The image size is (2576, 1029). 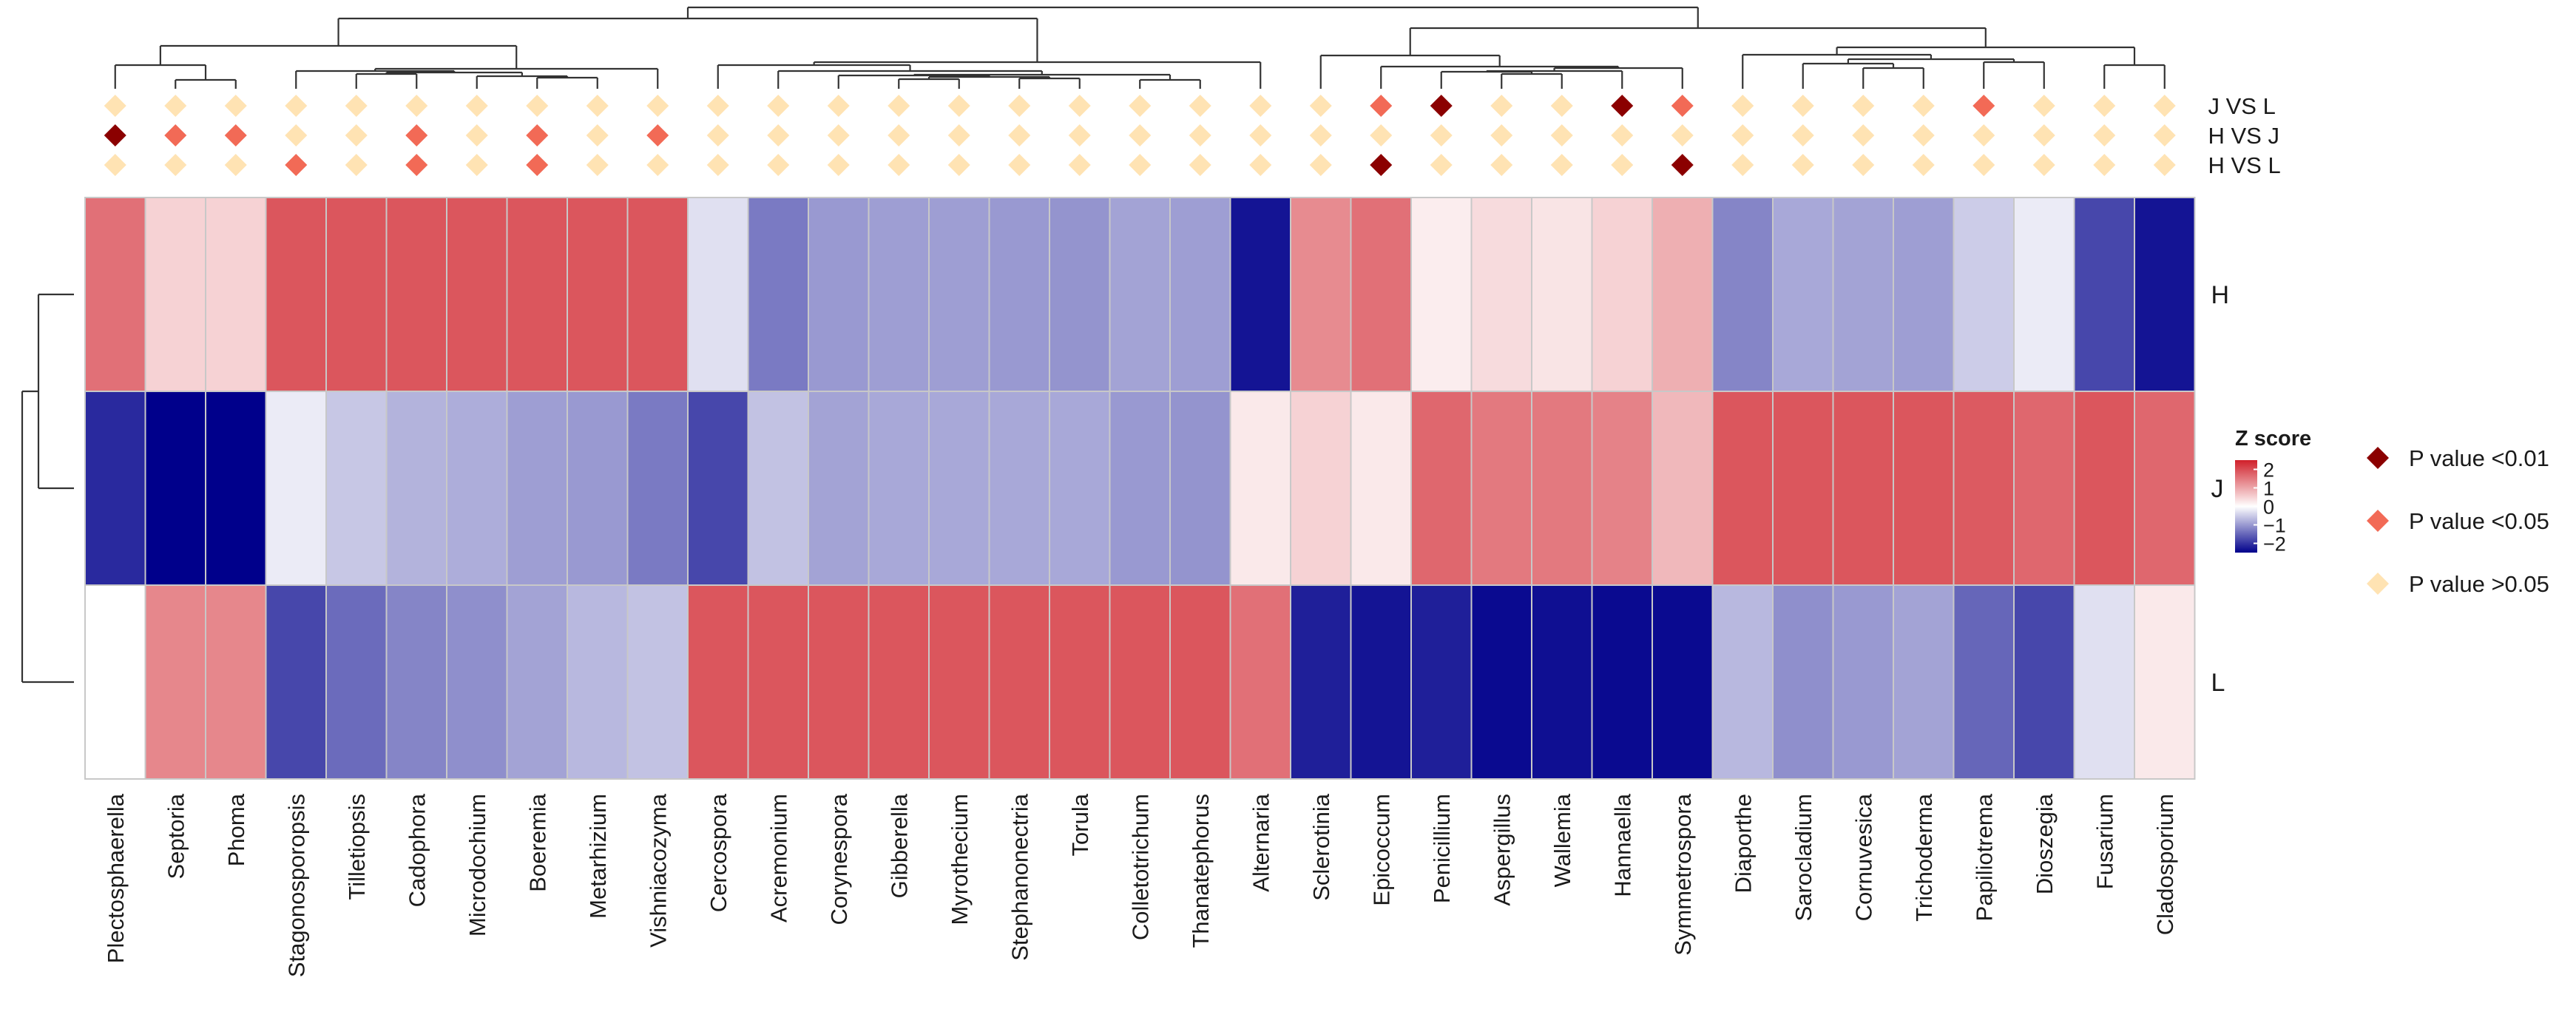 I want to click on annotation-marker-h-vs-l-Thanatephorus, so click(x=1200, y=165).